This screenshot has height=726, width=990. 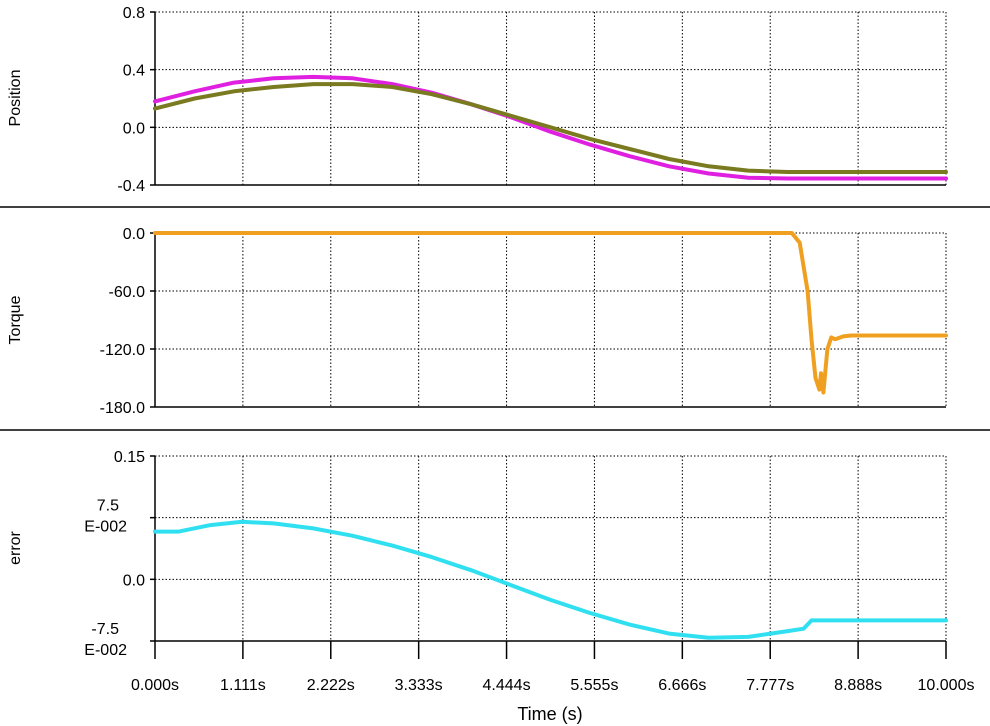 I want to click on y-axis-label: Torque, so click(x=15, y=319).